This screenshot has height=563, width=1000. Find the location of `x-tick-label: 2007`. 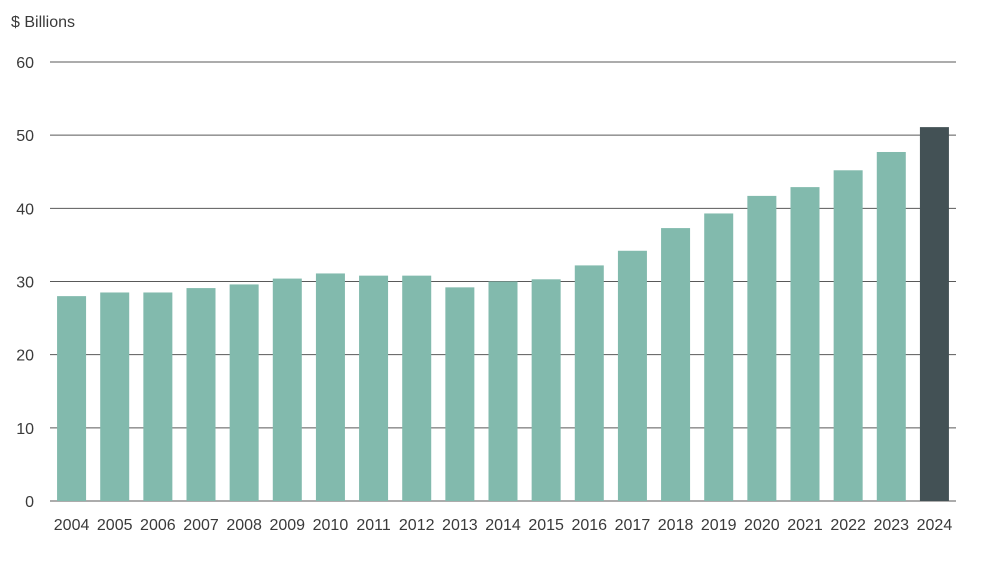

x-tick-label: 2007 is located at coordinates (201, 525).